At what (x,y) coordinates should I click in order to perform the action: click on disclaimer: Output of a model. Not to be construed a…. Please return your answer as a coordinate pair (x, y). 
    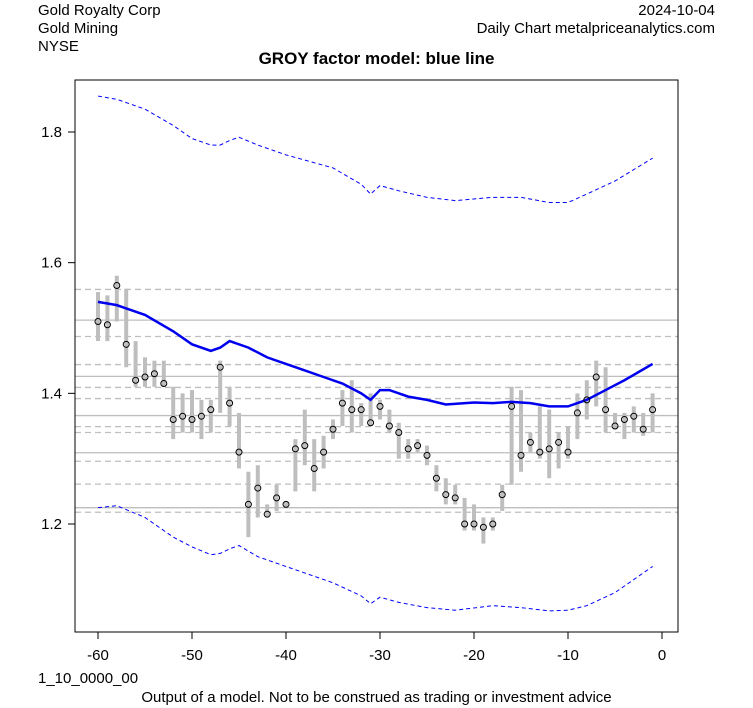
    Looking at the image, I should click on (376, 697).